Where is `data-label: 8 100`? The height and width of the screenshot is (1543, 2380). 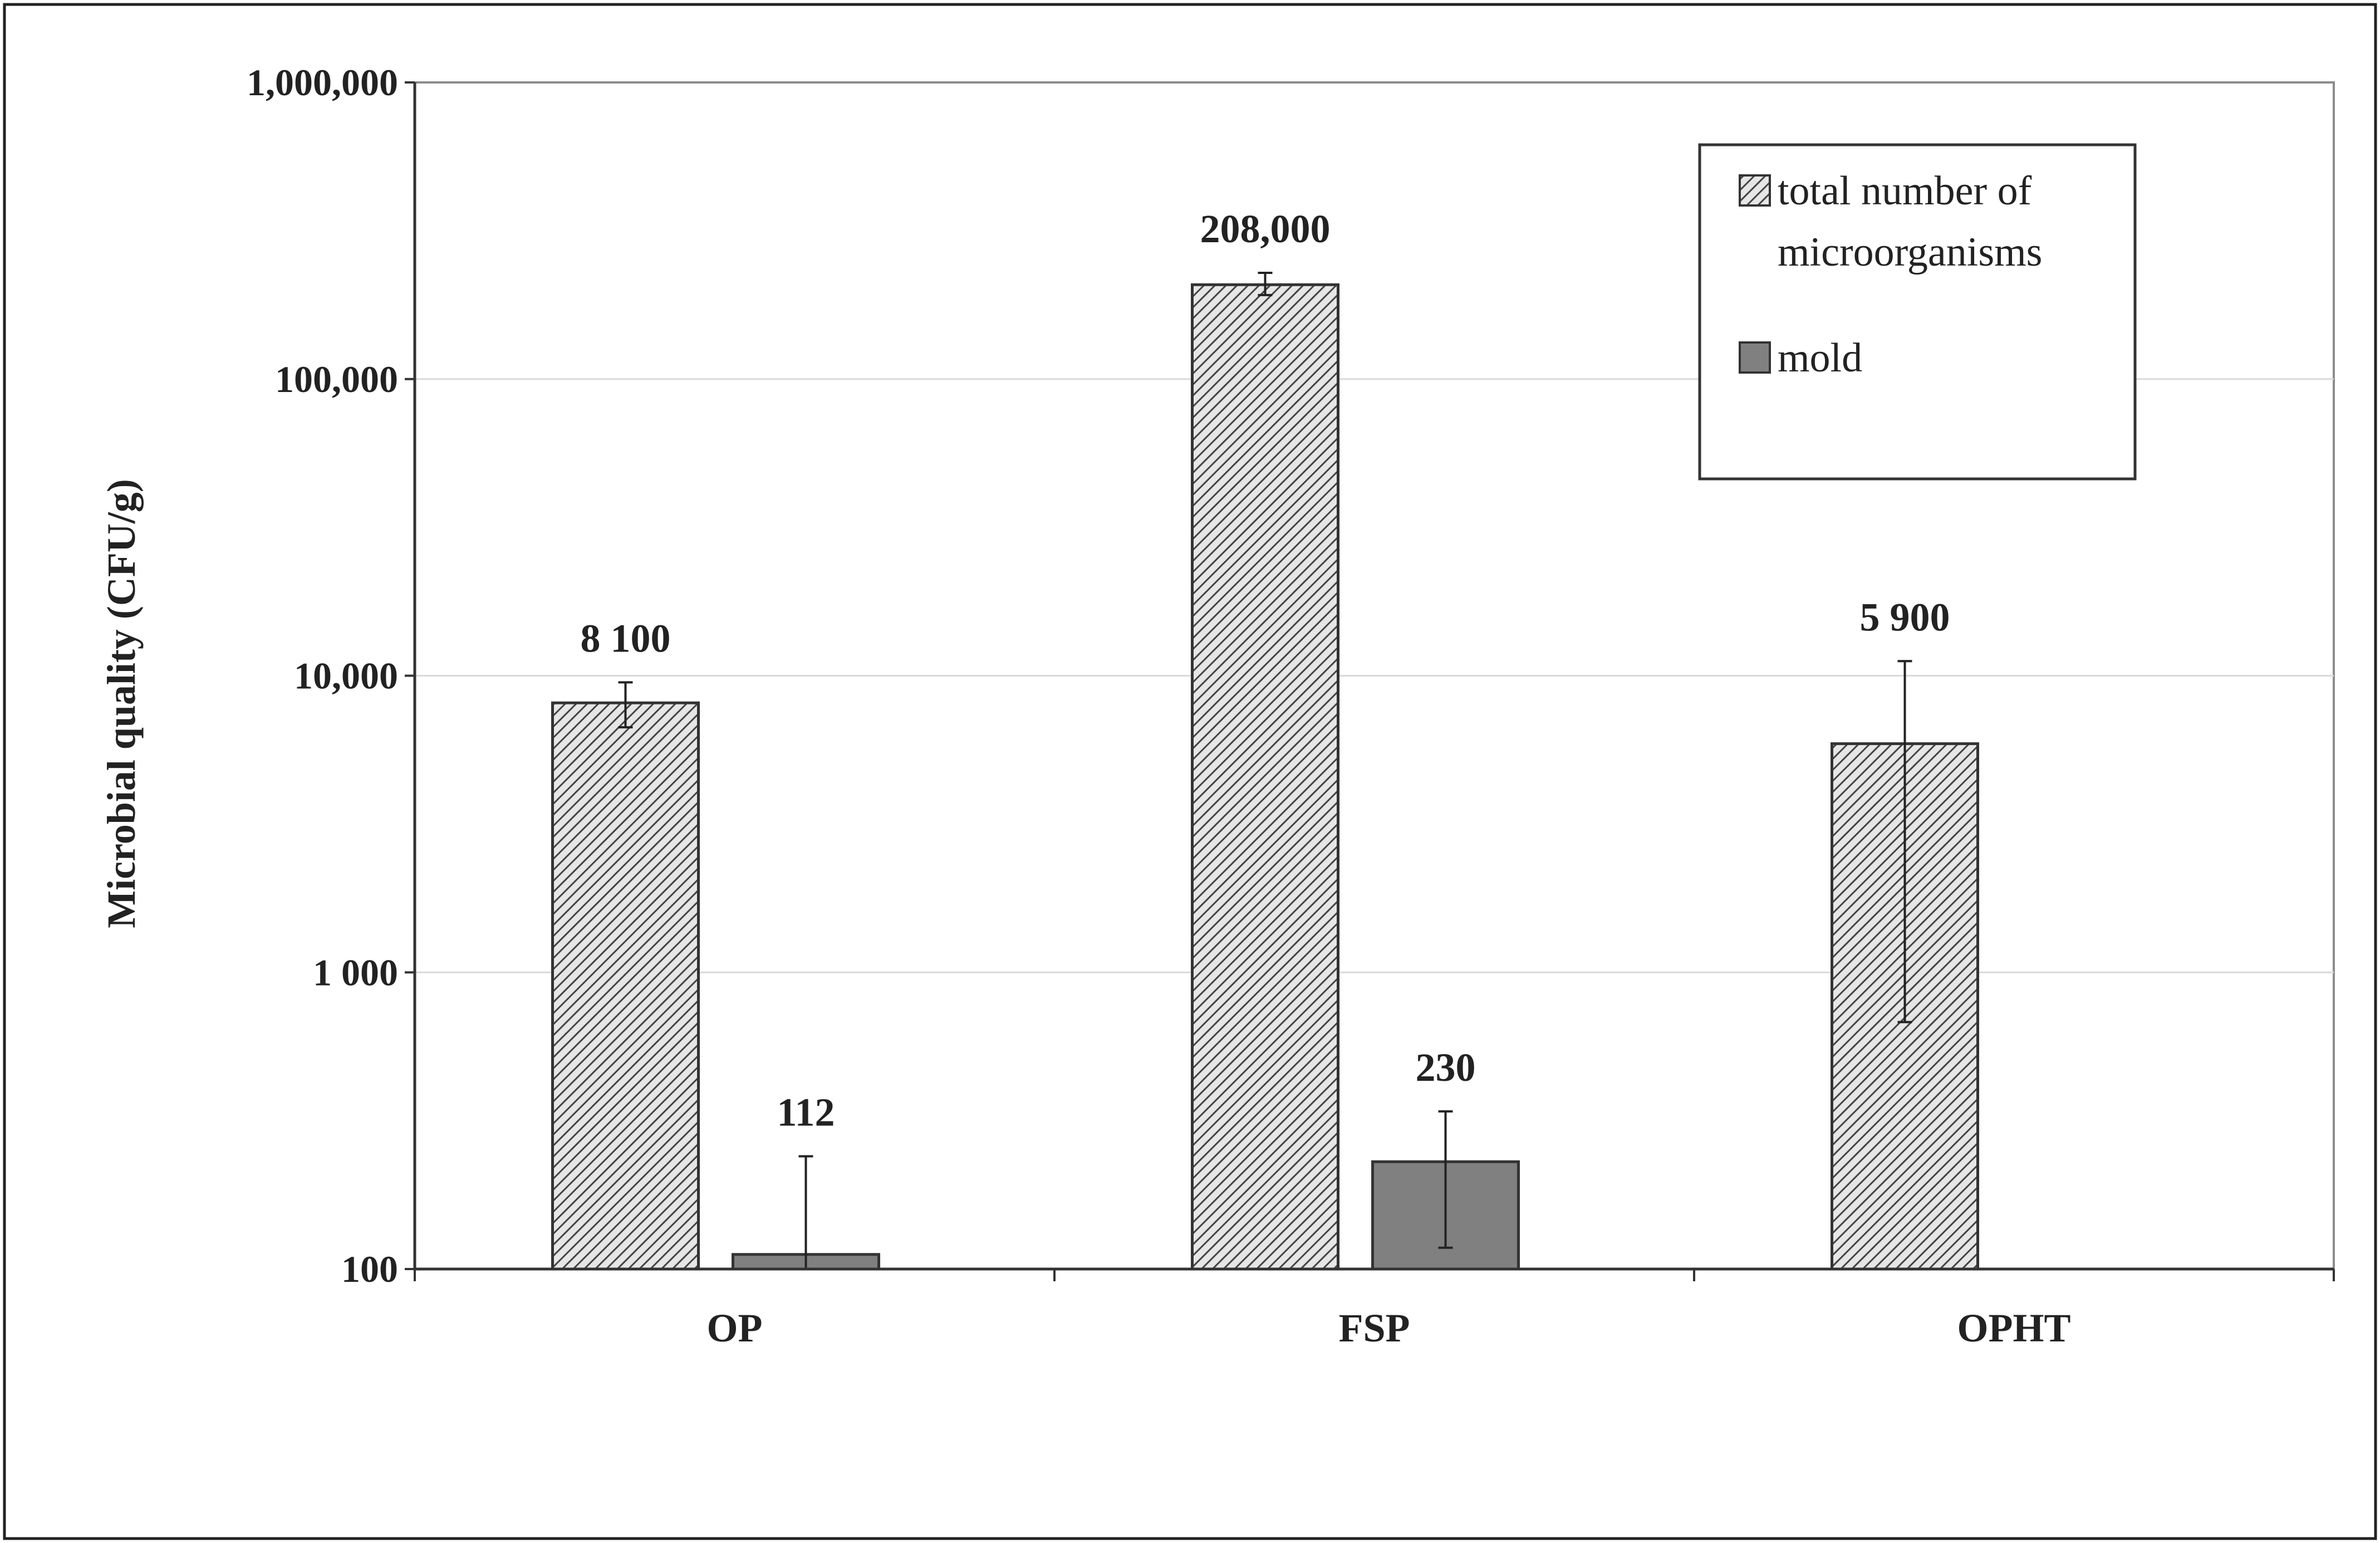
data-label: 8 100 is located at coordinates (626, 638).